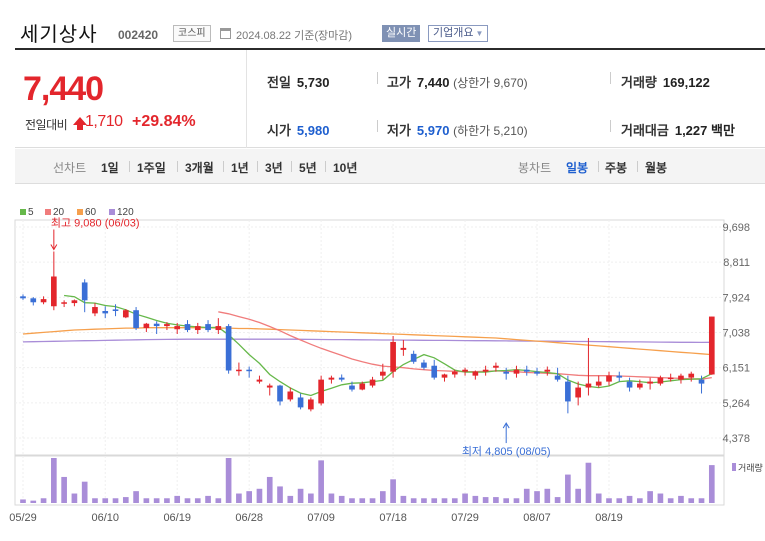 Image resolution: width=765 pixels, height=541 pixels. What do you see at coordinates (750, 467) in the screenshot?
I see `volume-legend-label: 거래량` at bounding box center [750, 467].